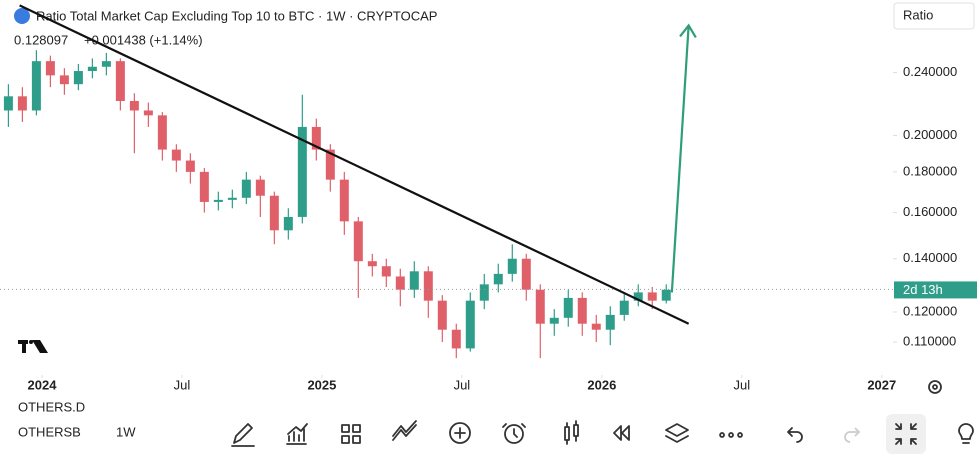 The height and width of the screenshot is (459, 978). Describe the element at coordinates (918, 14) in the screenshot. I see `scale-label: Ratio` at that location.